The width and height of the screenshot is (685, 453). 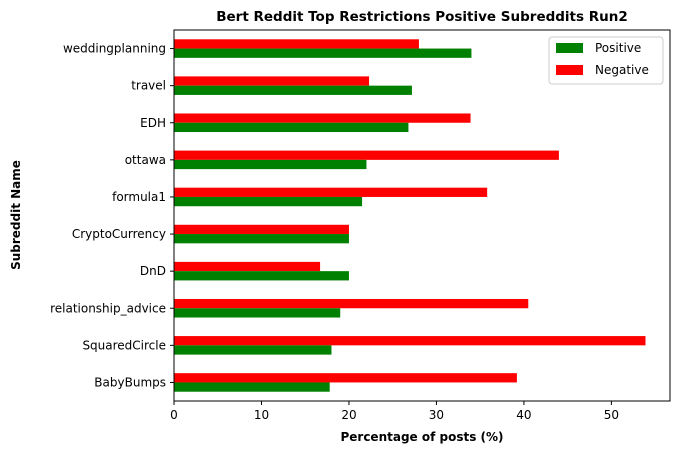 What do you see at coordinates (148, 86) in the screenshot?
I see `y-tick-label: travel` at bounding box center [148, 86].